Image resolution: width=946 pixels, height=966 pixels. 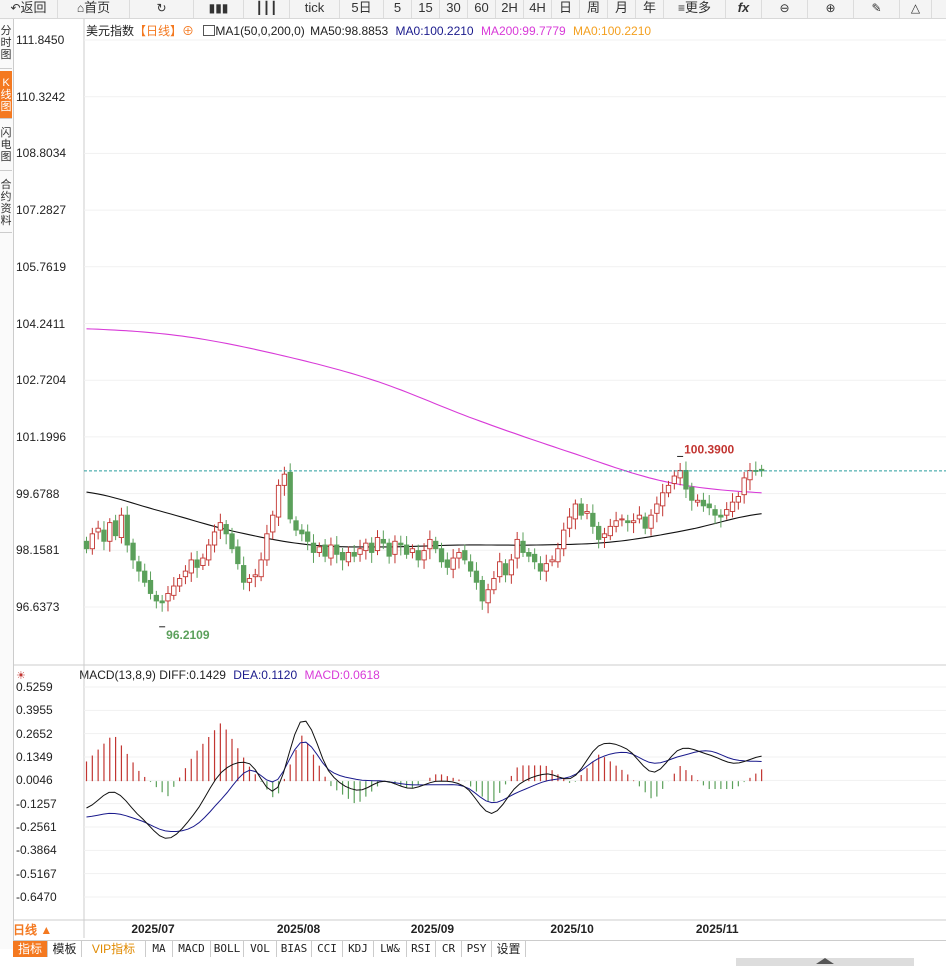 What do you see at coordinates (159, 949) in the screenshot?
I see `indicator-tab: MA` at bounding box center [159, 949].